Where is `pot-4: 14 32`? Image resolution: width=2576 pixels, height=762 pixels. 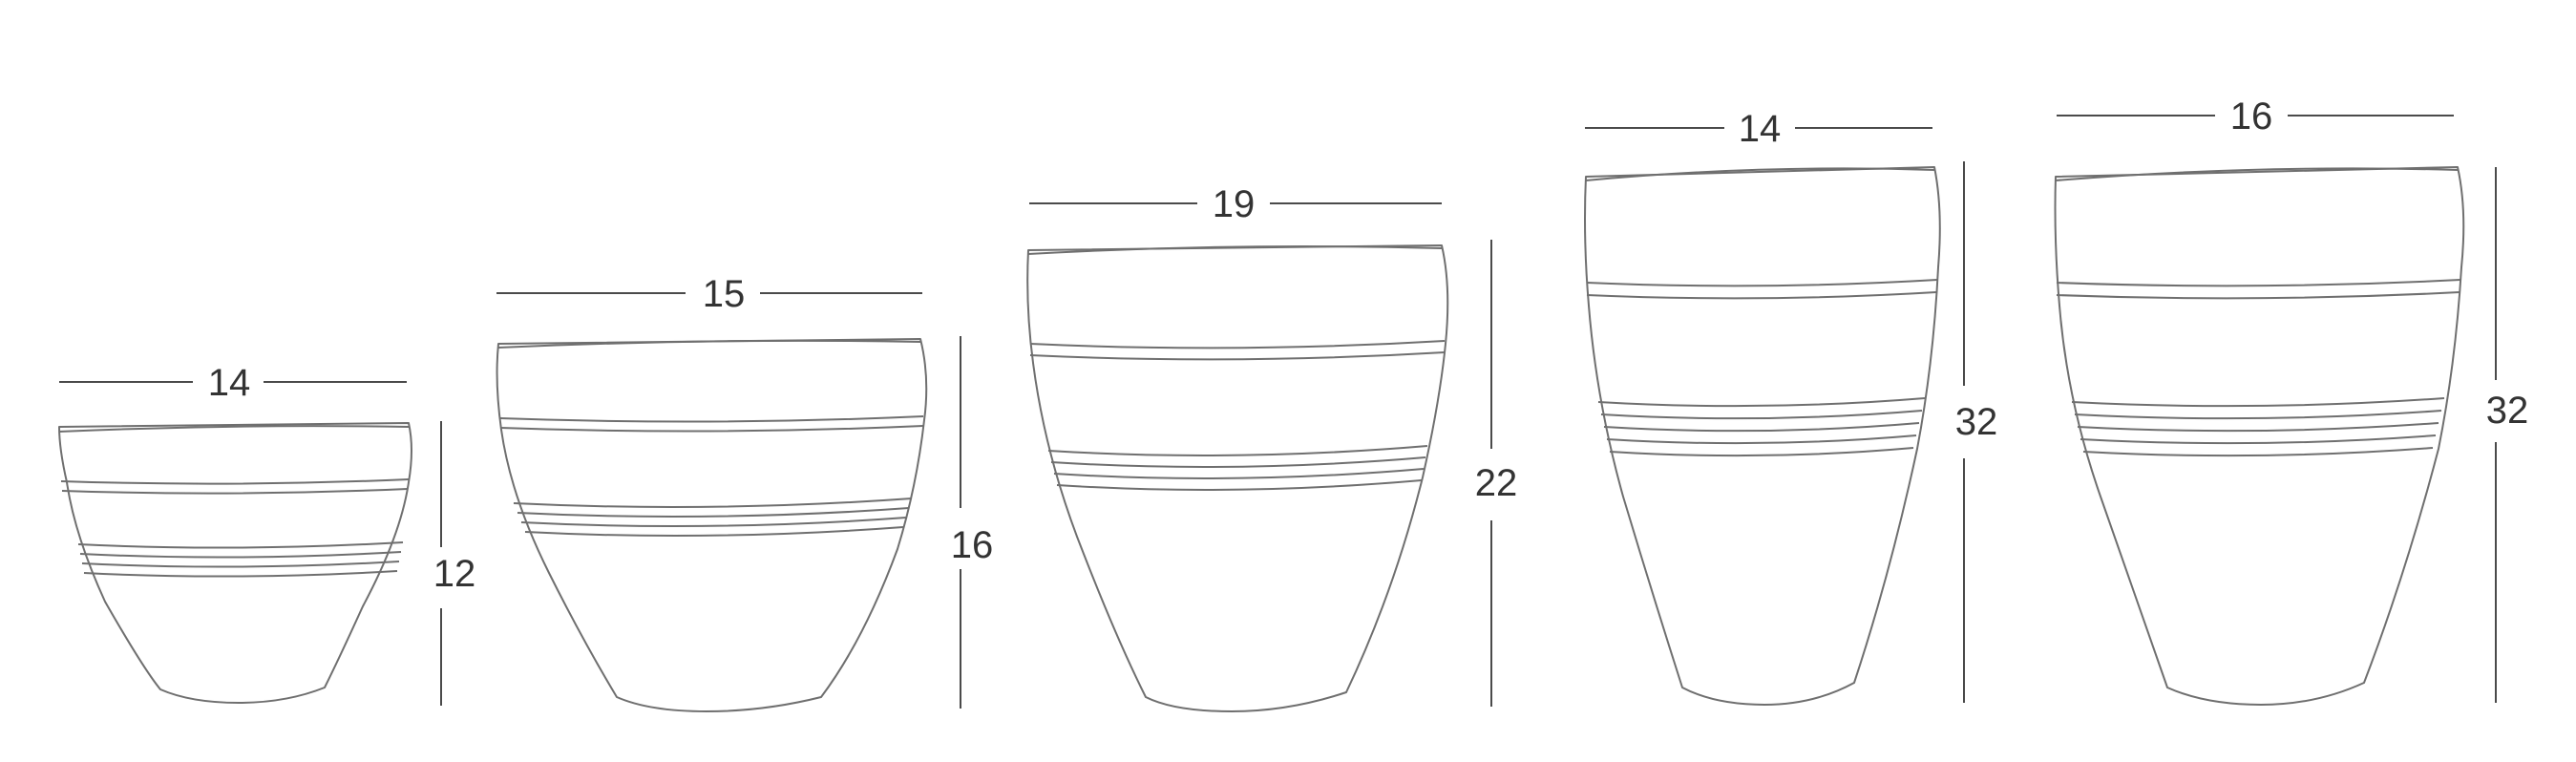 pot-4: 14 32 is located at coordinates (1791, 407).